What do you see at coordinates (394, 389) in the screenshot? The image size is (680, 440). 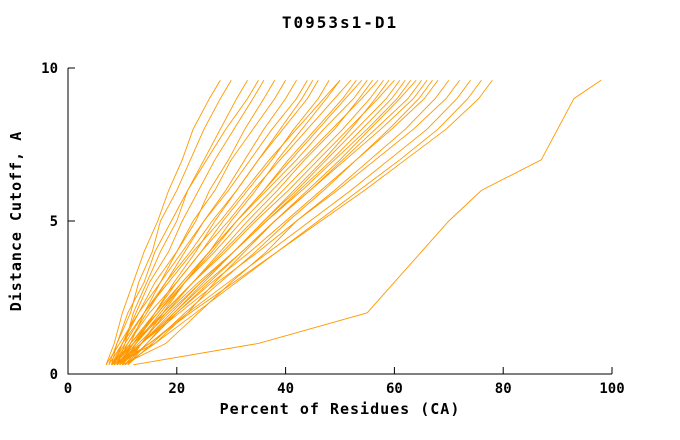 I see `x-tick-label: 60` at bounding box center [394, 389].